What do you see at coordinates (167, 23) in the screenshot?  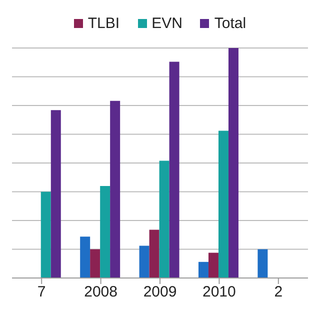 I see `legend-label: EVN` at bounding box center [167, 23].